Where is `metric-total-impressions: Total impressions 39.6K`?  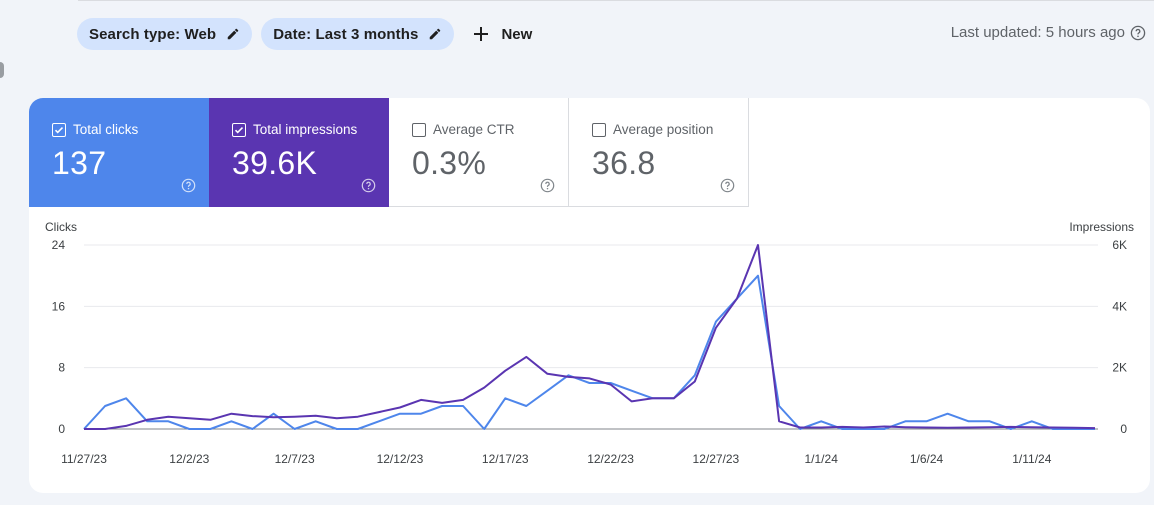 metric-total-impressions: Total impressions 39.6K is located at coordinates (299, 152).